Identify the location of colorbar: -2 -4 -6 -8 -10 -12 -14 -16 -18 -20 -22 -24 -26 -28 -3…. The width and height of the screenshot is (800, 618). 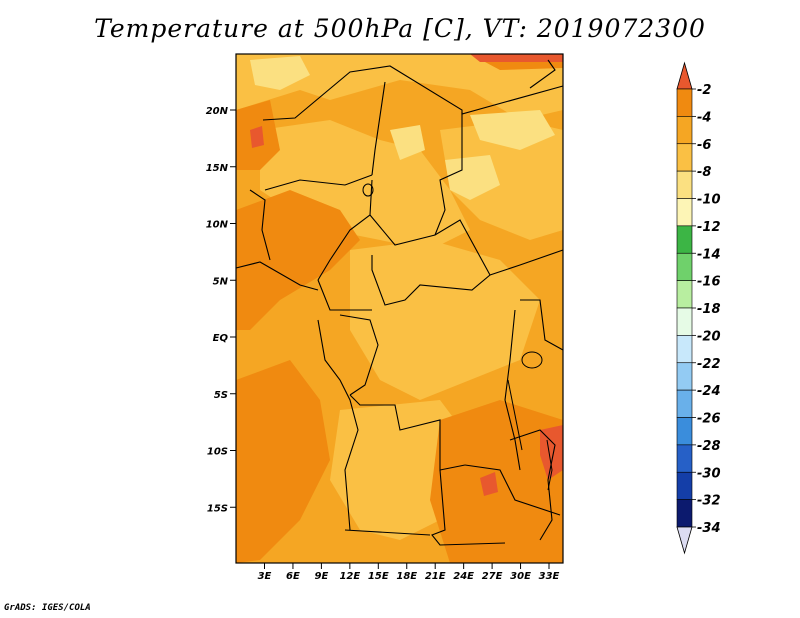
(698, 308).